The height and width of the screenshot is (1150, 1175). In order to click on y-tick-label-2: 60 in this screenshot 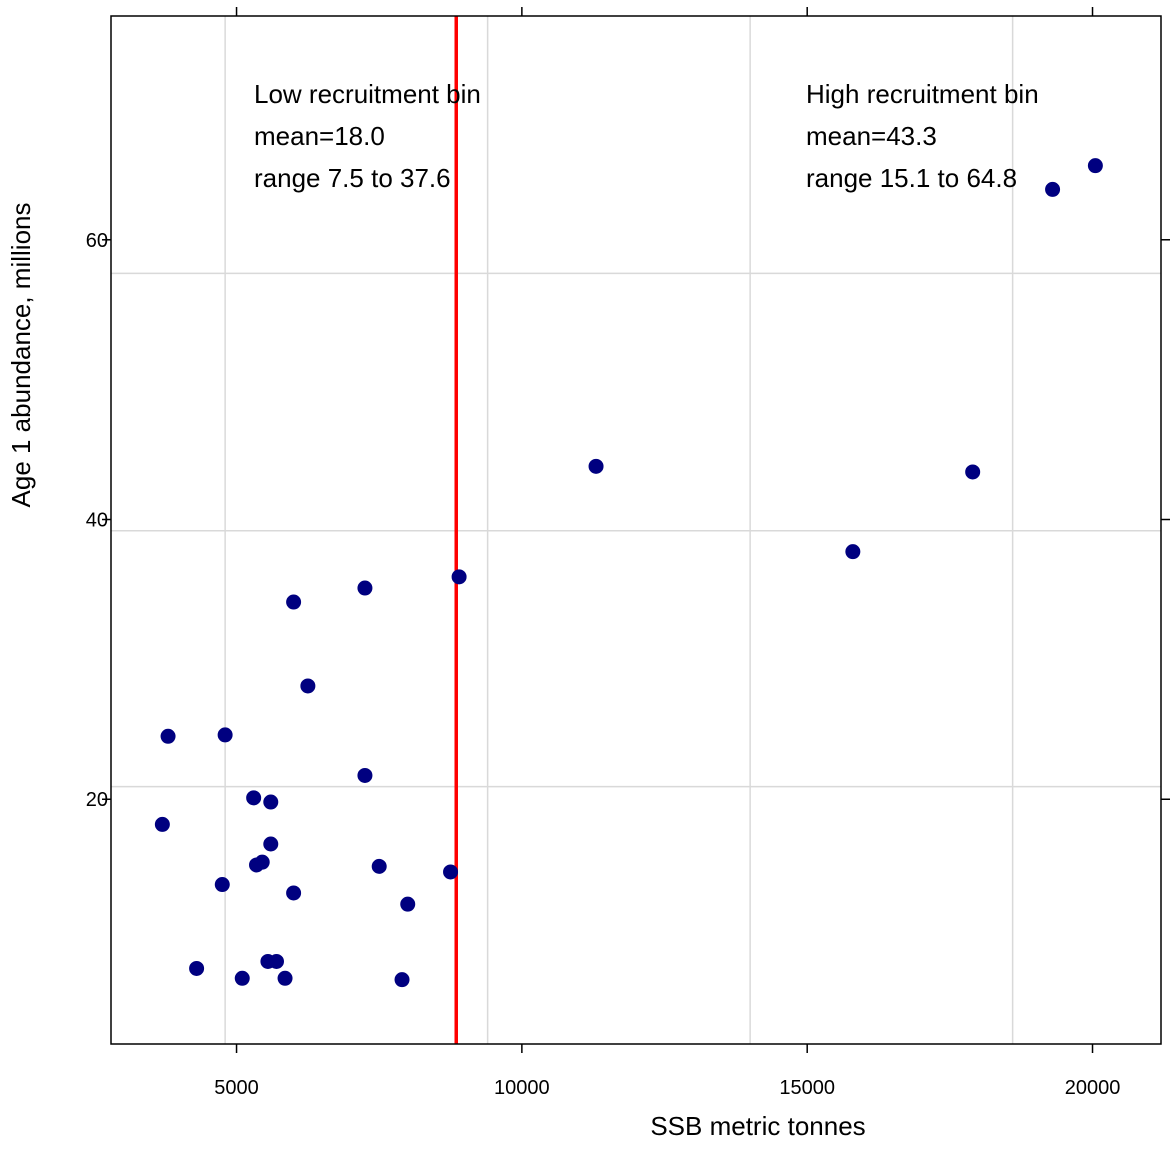, I will do `click(97, 241)`.